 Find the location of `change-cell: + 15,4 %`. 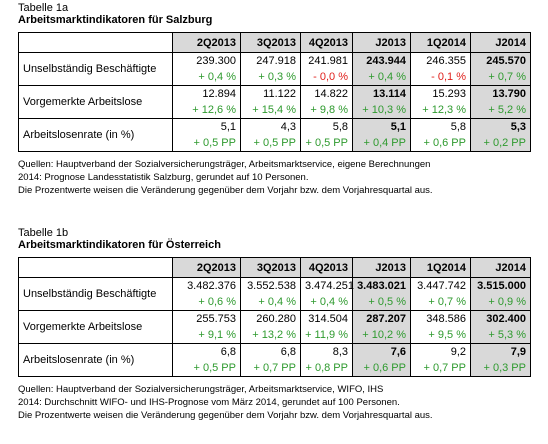

change-cell: + 15,4 % is located at coordinates (270, 110).